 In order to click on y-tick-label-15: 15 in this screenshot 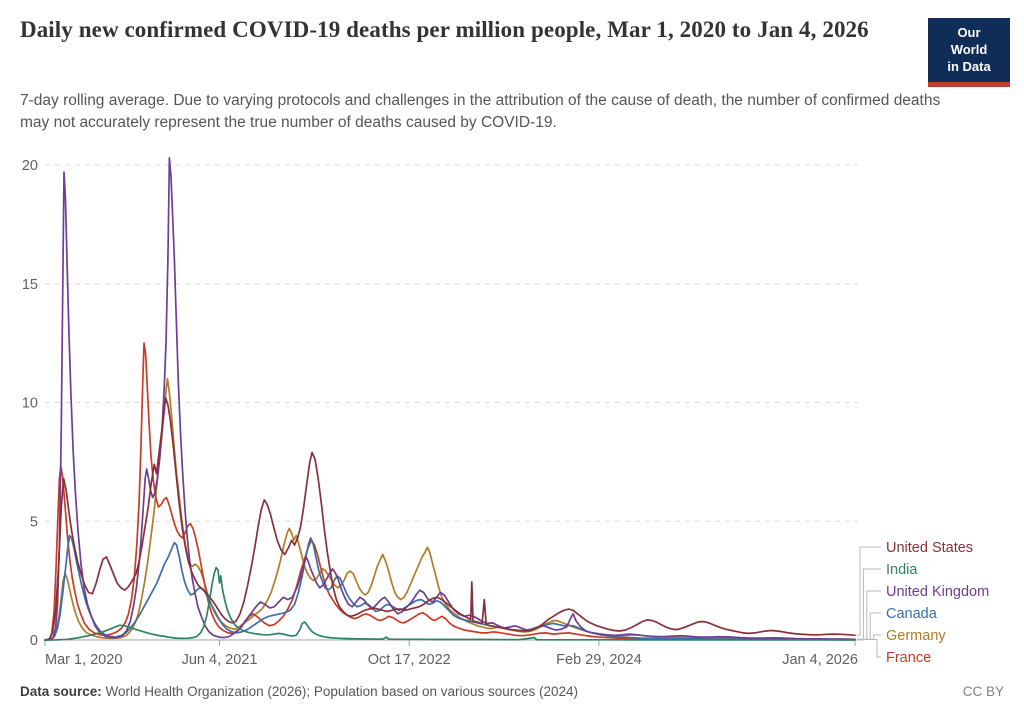, I will do `click(30, 285)`.